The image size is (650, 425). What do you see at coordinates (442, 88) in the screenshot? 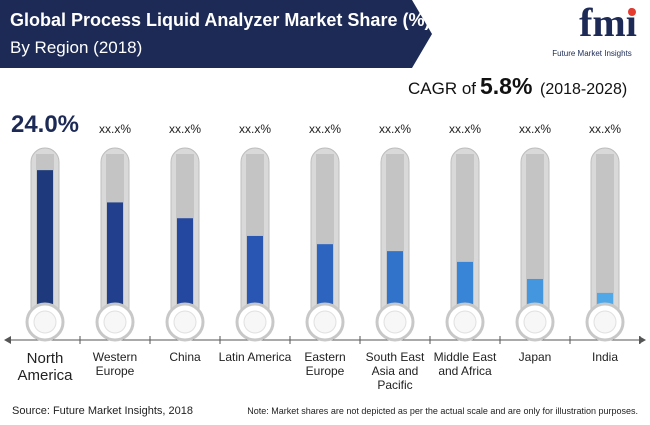
I see `cagr-prefix: CAGR of` at bounding box center [442, 88].